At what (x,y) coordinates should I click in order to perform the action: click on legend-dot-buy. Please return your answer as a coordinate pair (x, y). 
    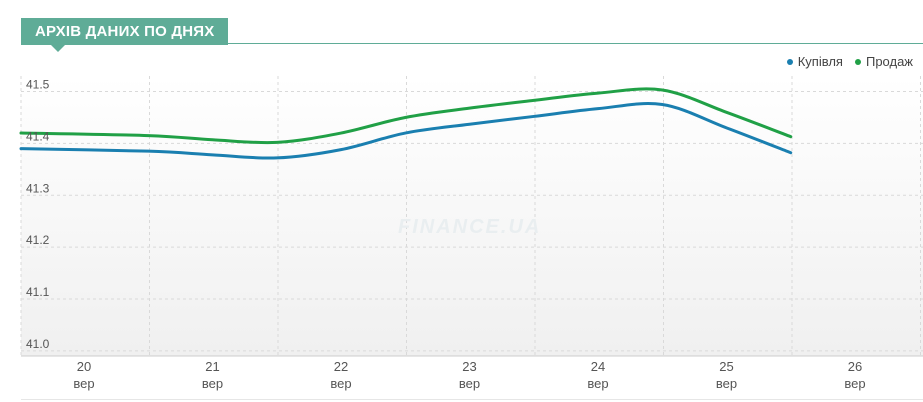
    Looking at the image, I should click on (789, 61).